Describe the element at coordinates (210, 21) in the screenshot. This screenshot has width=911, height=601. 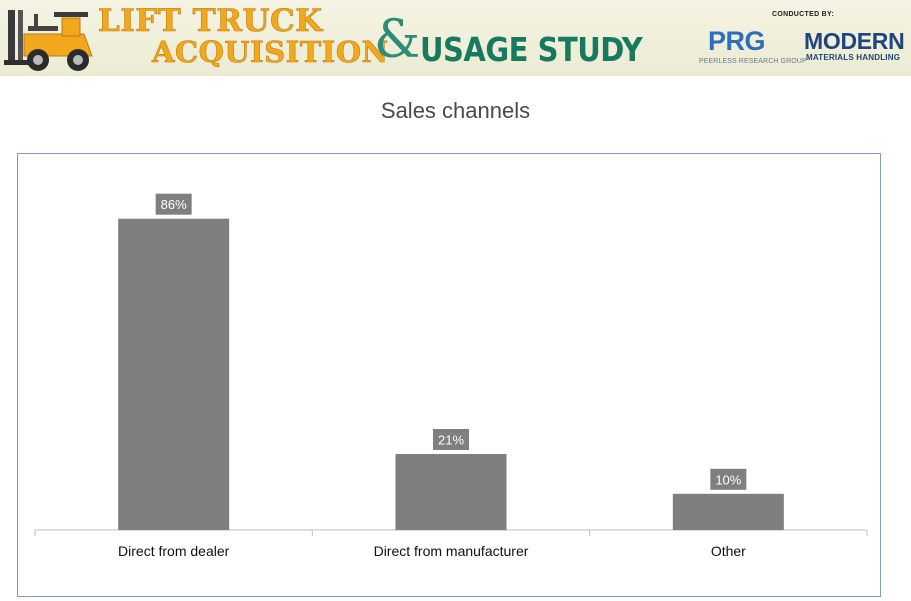
I see `banner-title-line1: LIFT TRUCK` at that location.